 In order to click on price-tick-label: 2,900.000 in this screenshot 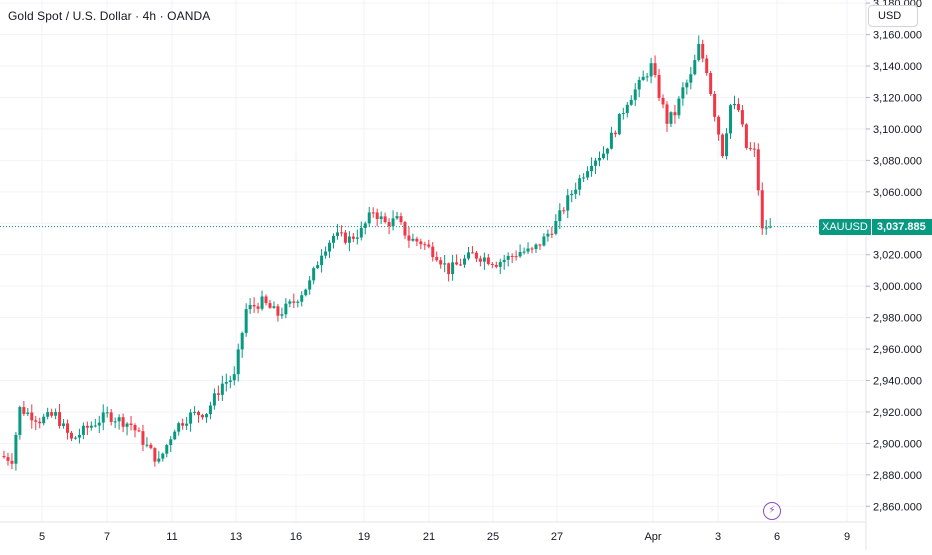, I will do `click(897, 444)`.